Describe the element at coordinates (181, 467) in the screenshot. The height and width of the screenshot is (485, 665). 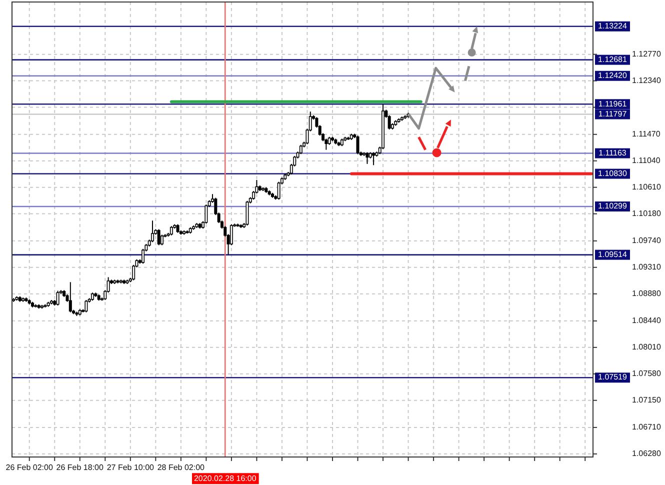
I see `x-tick-label: 28 Feb 02:00` at that location.